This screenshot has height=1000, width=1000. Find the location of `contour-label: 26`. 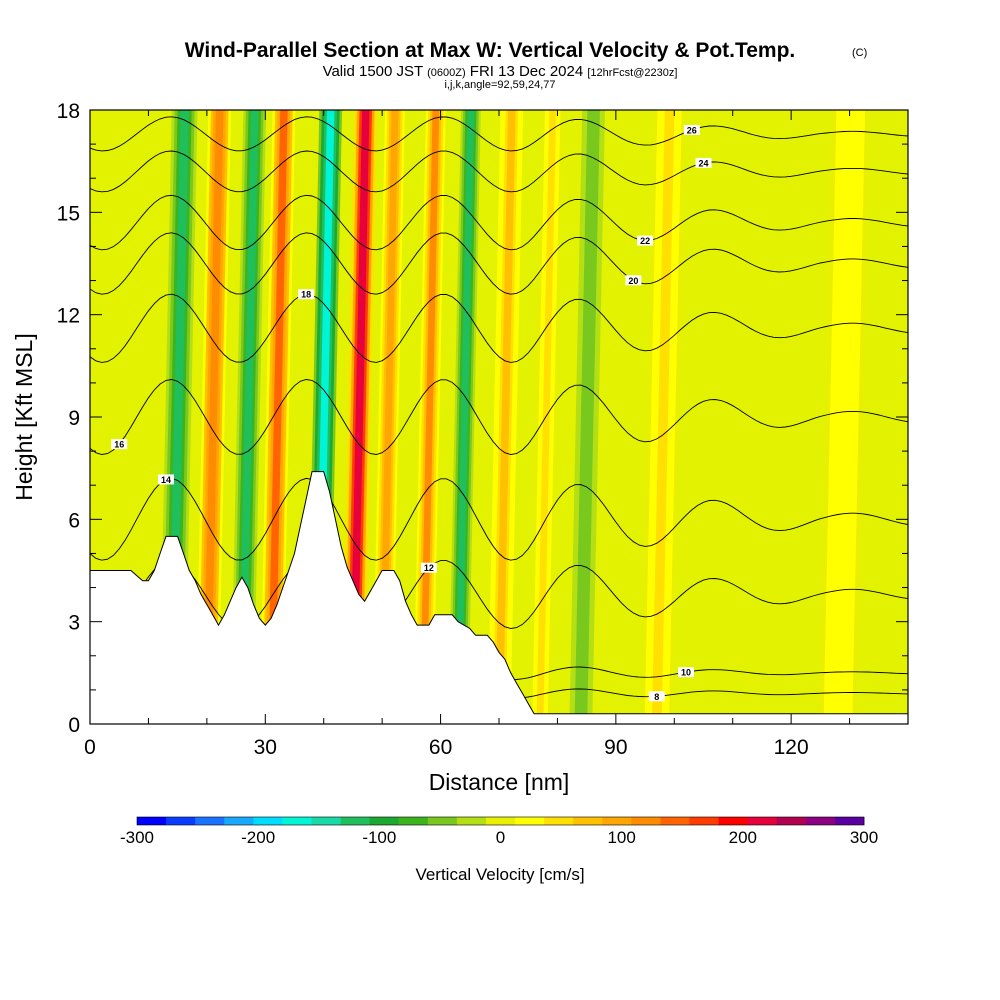

contour-label: 26 is located at coordinates (692, 130).